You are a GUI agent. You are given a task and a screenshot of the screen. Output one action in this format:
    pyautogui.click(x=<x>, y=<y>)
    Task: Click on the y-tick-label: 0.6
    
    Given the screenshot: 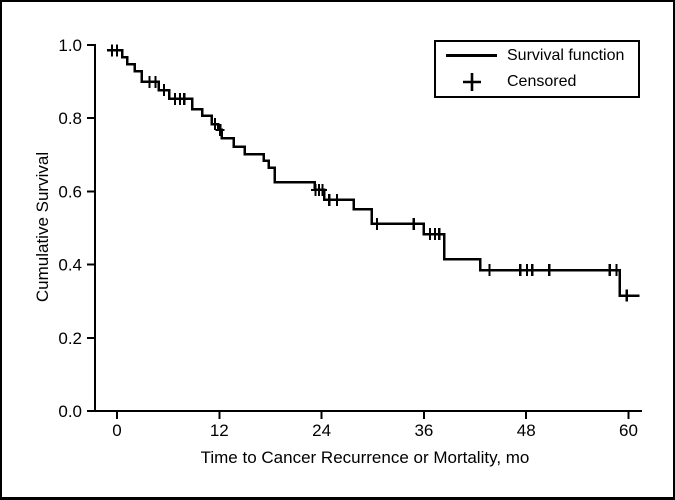 What is the action you would take?
    pyautogui.click(x=70, y=191)
    